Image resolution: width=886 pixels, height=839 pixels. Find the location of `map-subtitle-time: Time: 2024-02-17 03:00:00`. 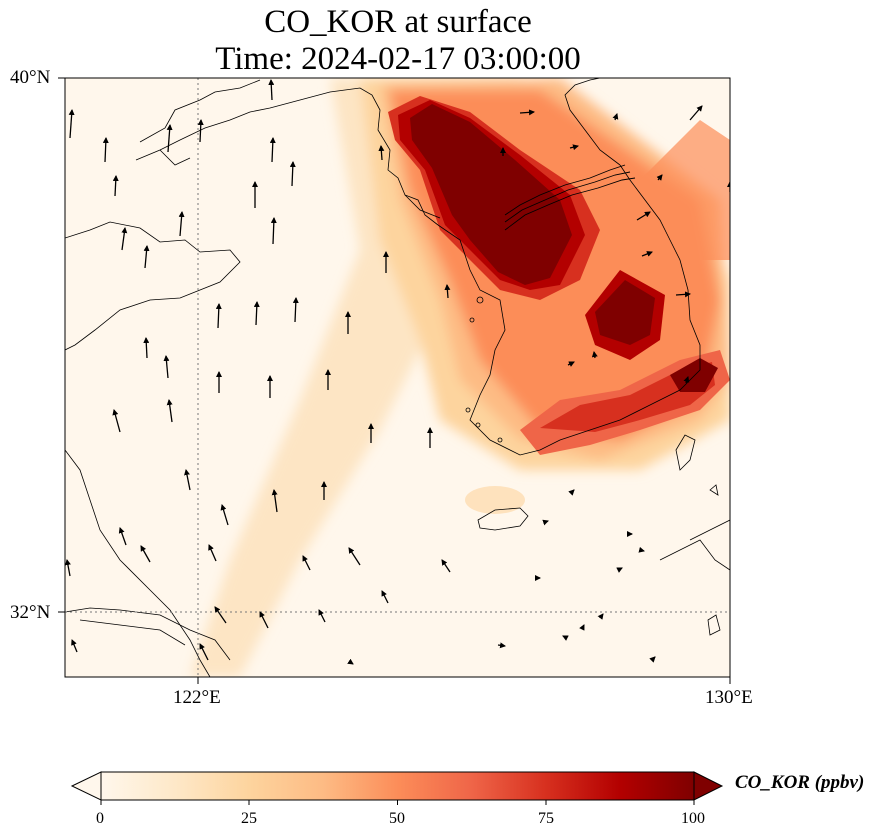

map-subtitle-time: Time: 2024-02-17 03:00:00 is located at coordinates (398, 59).